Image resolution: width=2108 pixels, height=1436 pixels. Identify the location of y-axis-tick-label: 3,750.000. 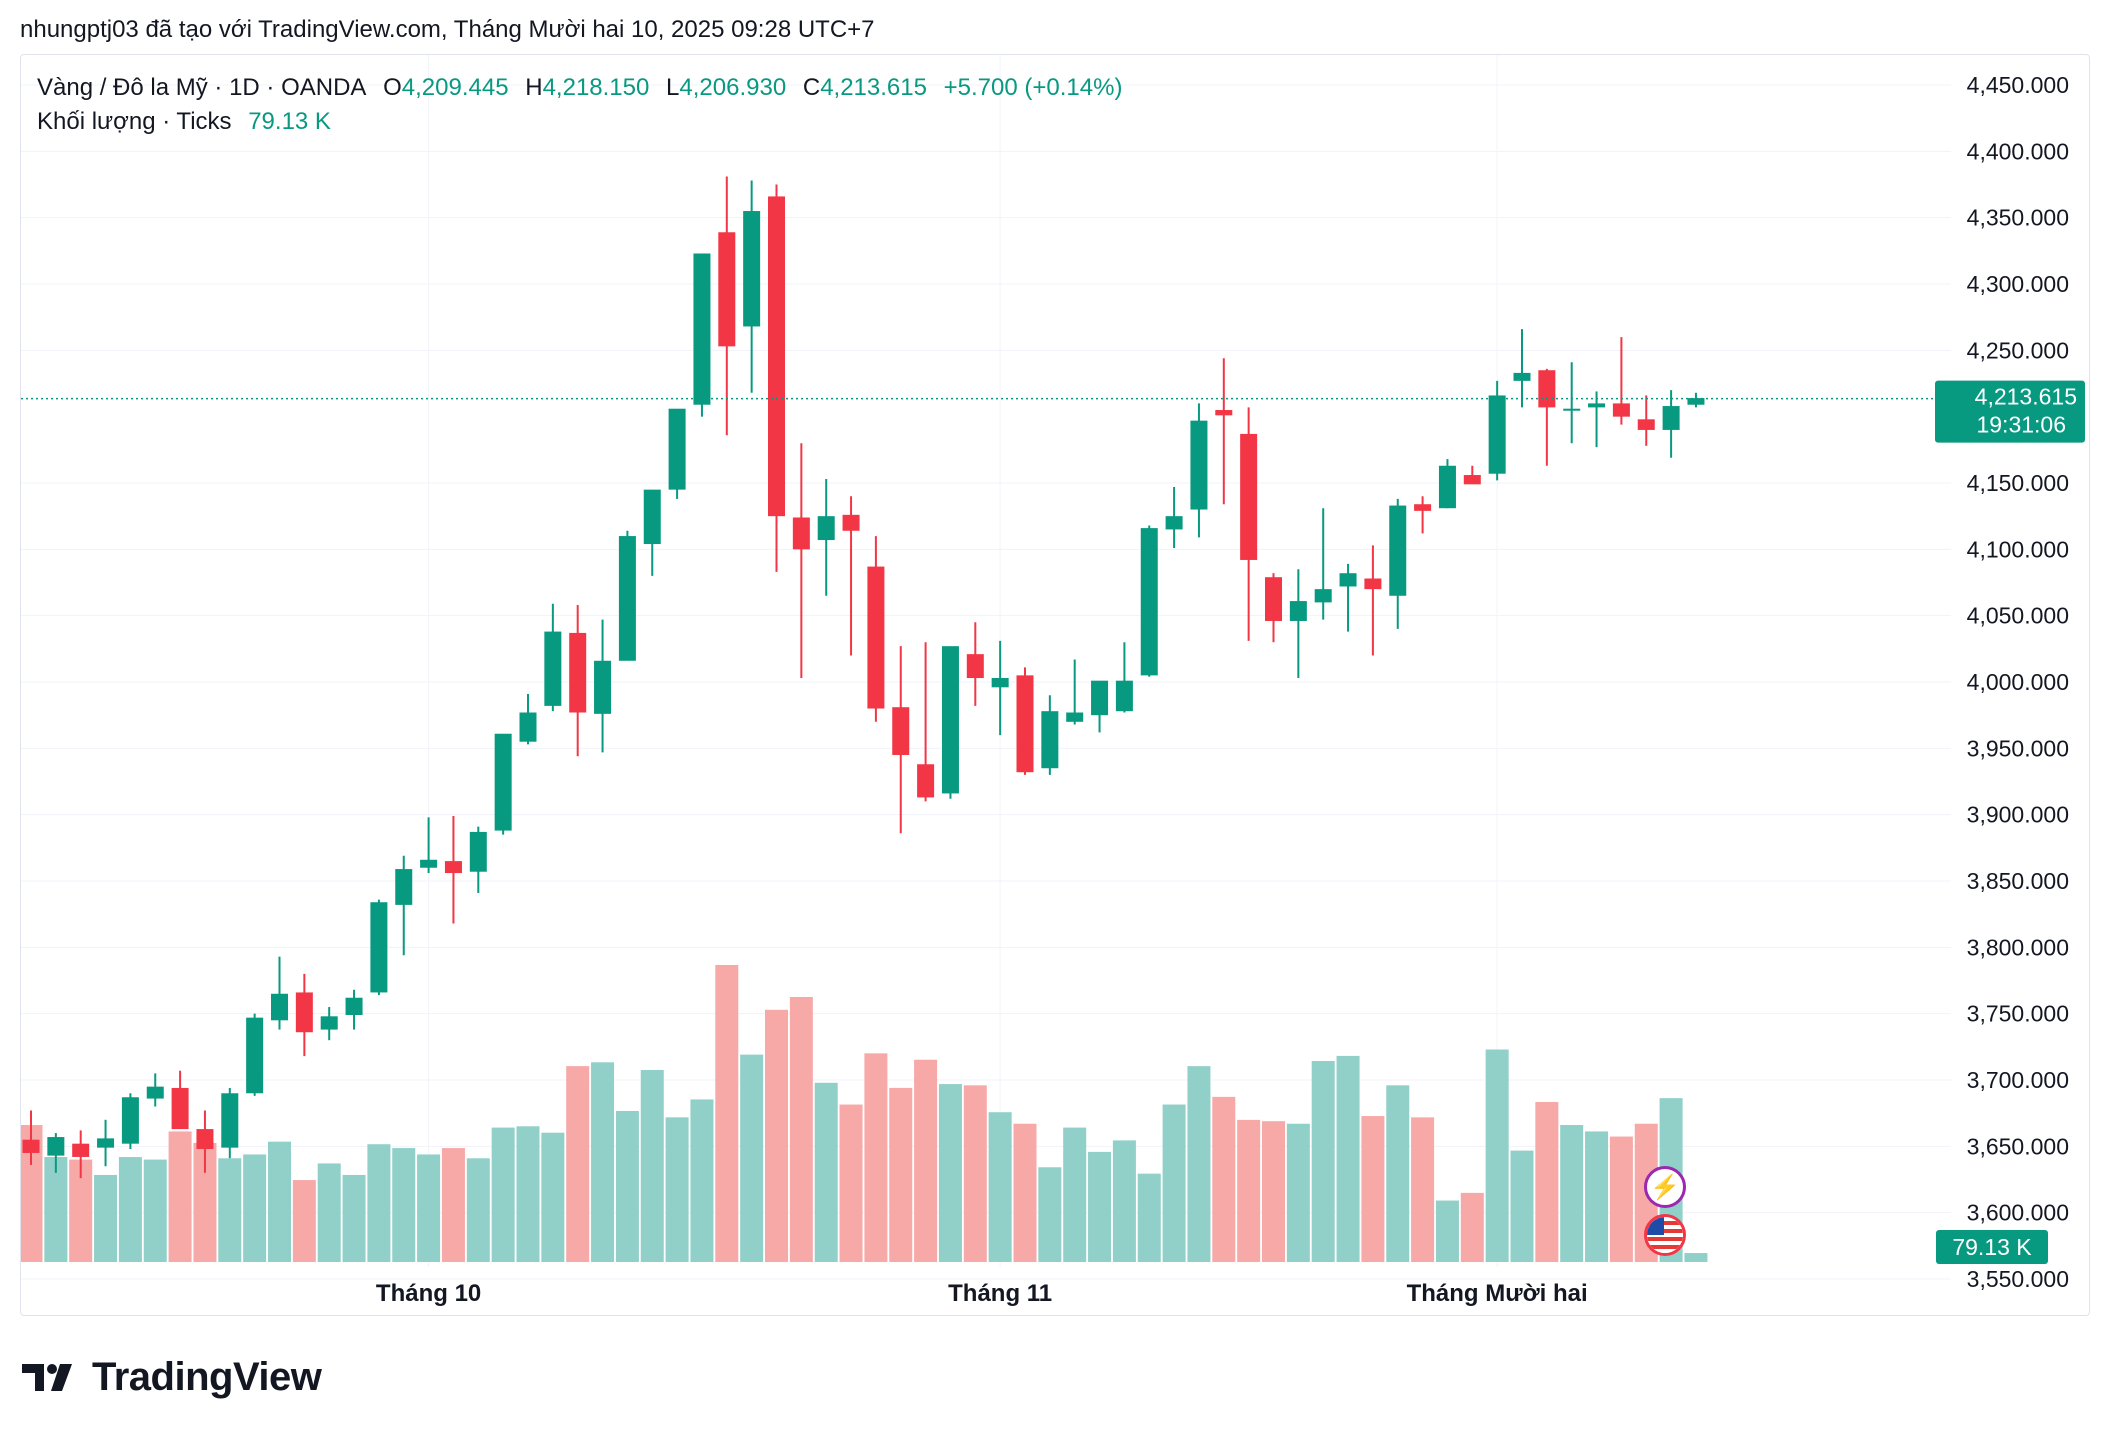
(2018, 1014).